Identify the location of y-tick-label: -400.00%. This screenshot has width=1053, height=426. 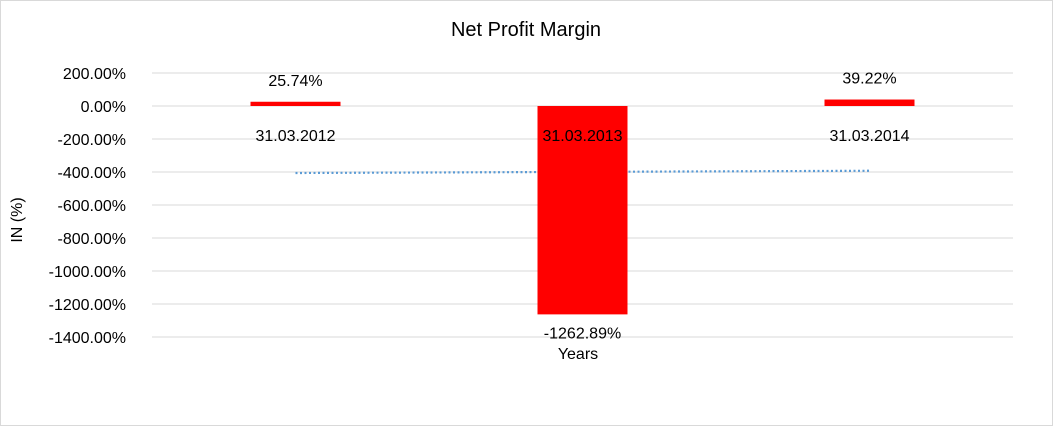
(92, 173).